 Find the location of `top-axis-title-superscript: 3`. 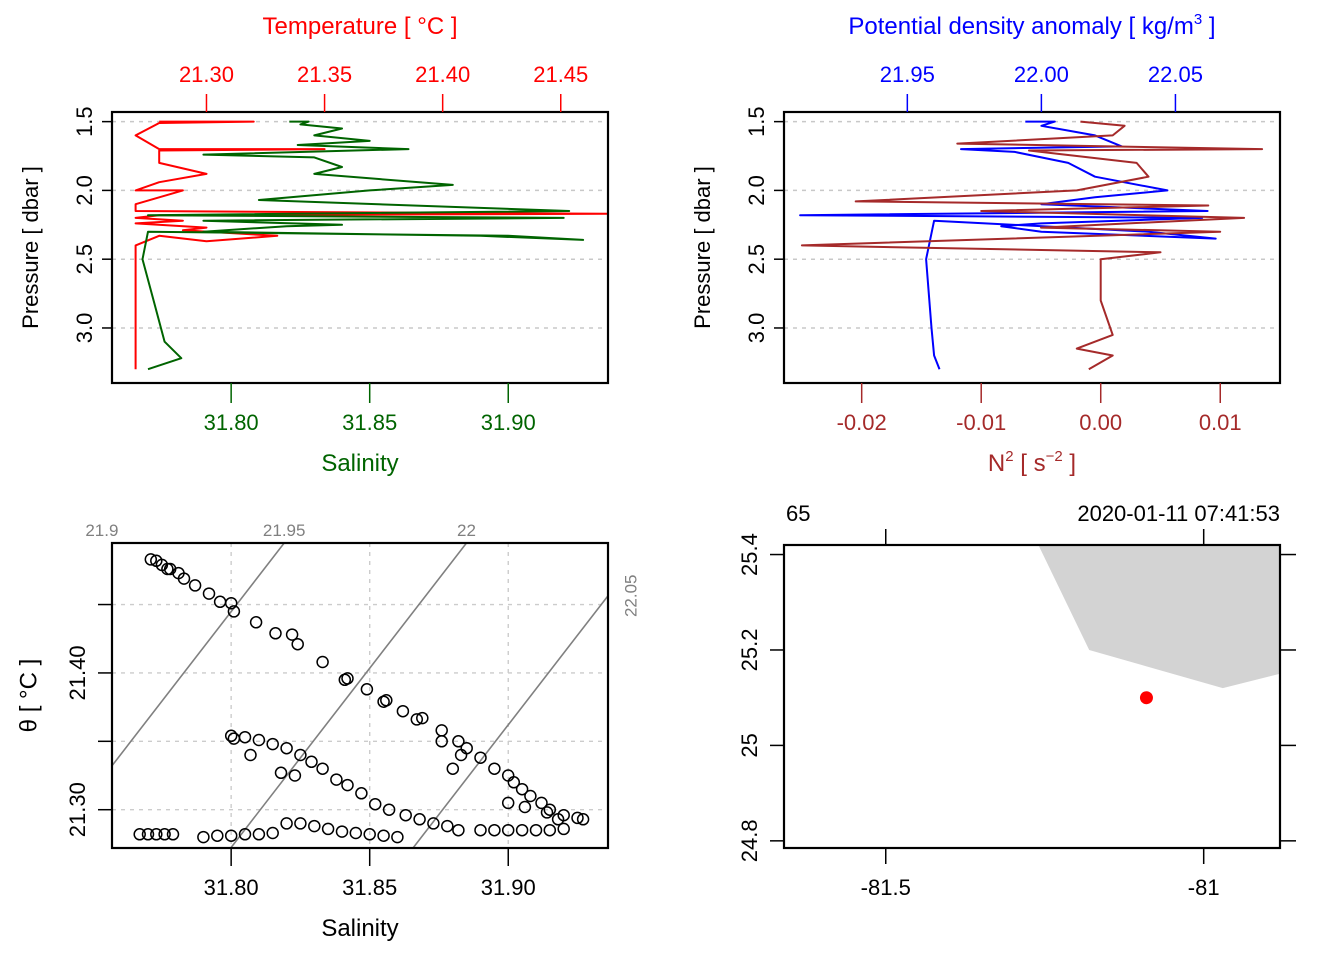

top-axis-title-superscript: 3 is located at coordinates (1198, 19).